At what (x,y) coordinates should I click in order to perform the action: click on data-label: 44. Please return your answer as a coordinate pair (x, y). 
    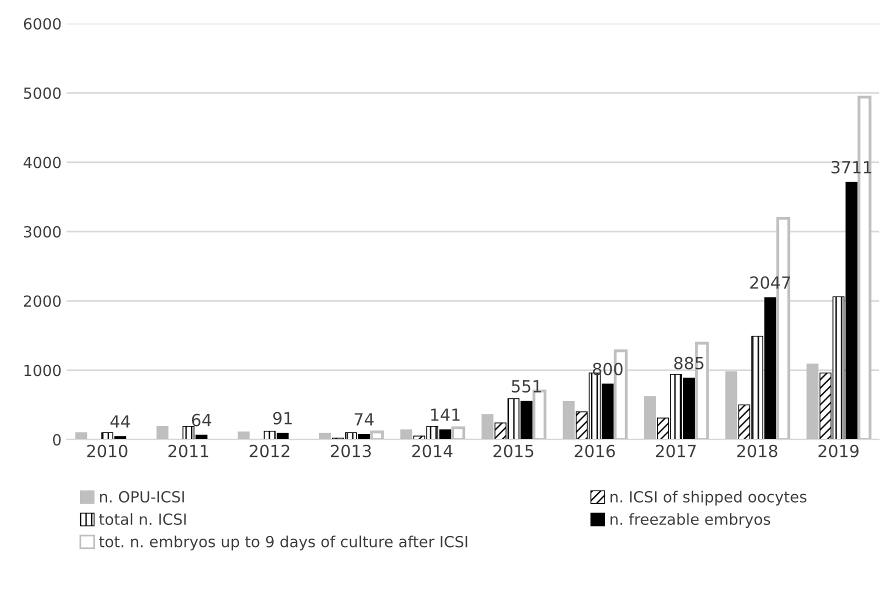
    Looking at the image, I should click on (120, 421).